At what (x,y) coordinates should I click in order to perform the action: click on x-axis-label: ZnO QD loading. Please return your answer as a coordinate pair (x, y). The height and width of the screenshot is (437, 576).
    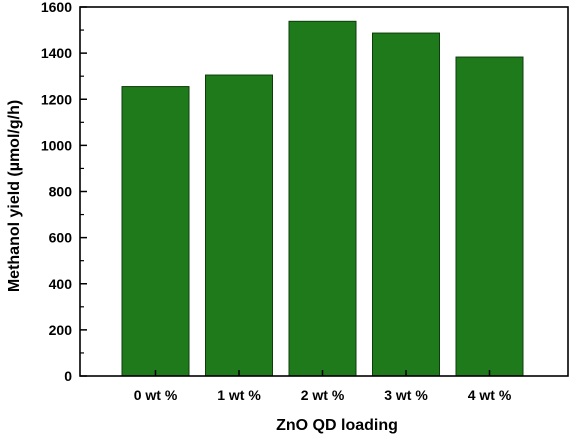
    Looking at the image, I should click on (337, 425).